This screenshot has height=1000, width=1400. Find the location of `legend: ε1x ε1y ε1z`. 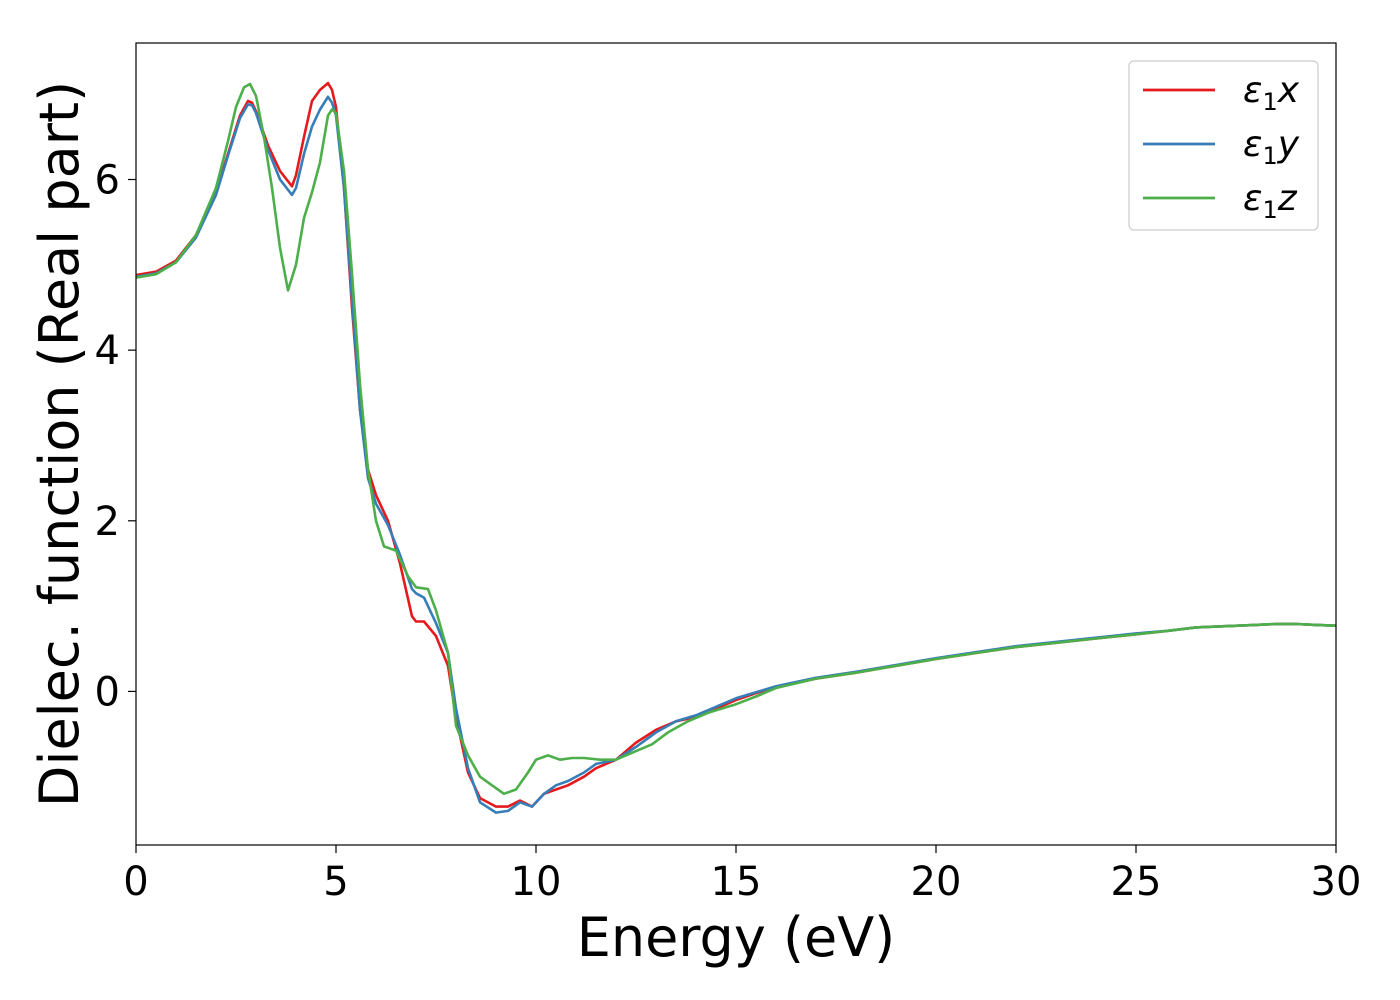

legend: ε1x ε1y ε1z is located at coordinates (1223, 145).